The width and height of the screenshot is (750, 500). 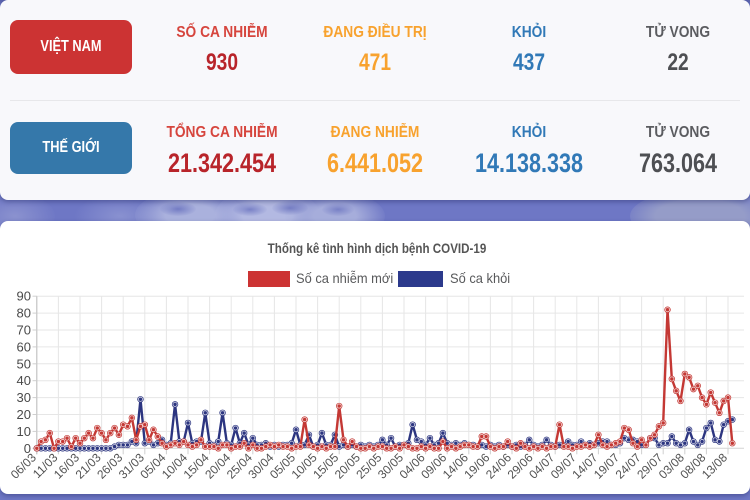 What do you see at coordinates (24, 431) in the screenshot?
I see `svg-text: 10` at bounding box center [24, 431].